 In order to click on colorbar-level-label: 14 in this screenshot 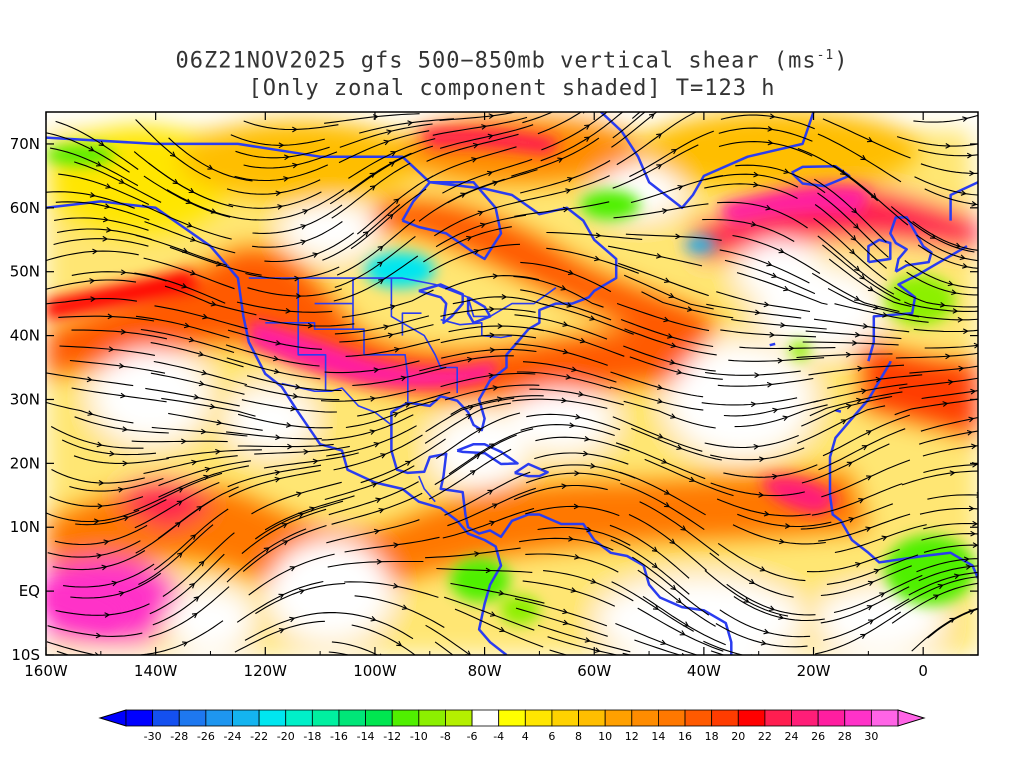, I will do `click(658, 736)`.